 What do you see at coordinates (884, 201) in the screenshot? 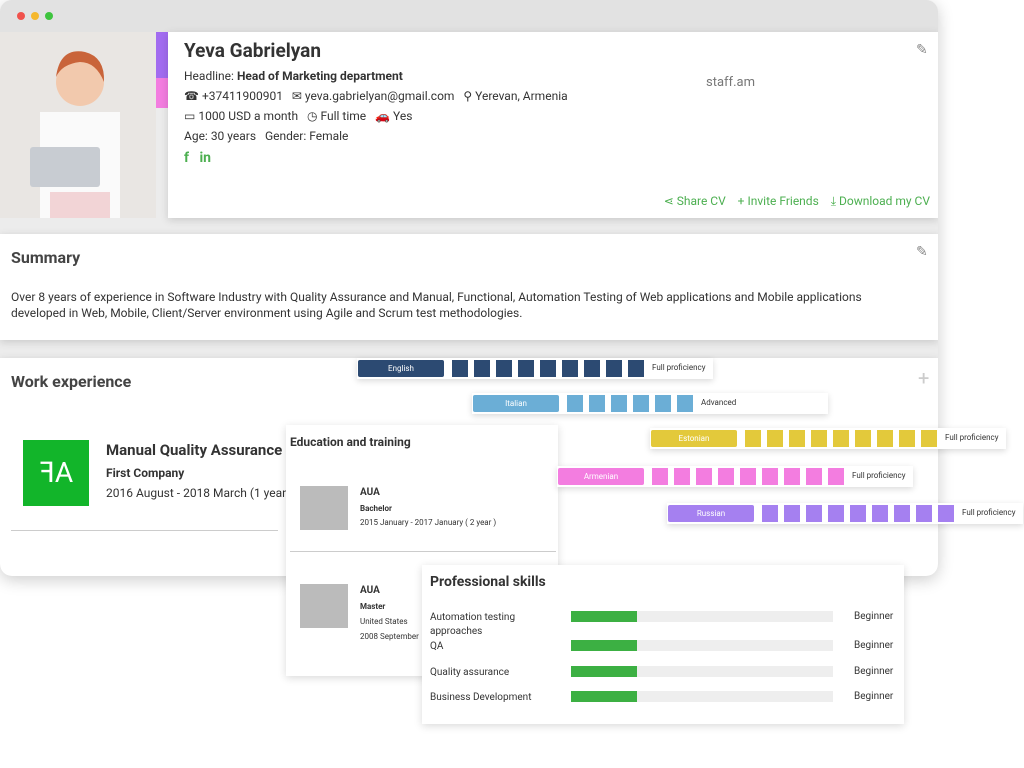
I see `label: Download my CV` at bounding box center [884, 201].